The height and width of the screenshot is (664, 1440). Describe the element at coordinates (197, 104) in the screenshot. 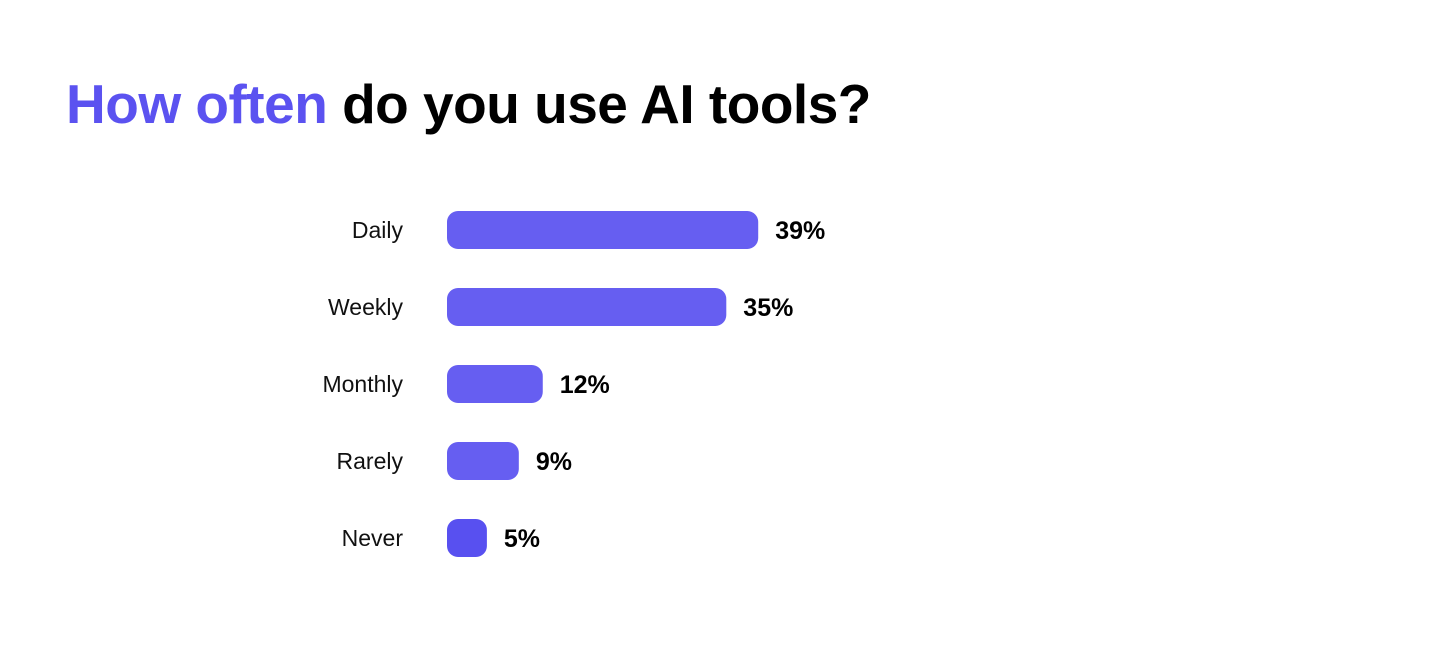

I see `chart-title-highlight: How often` at that location.